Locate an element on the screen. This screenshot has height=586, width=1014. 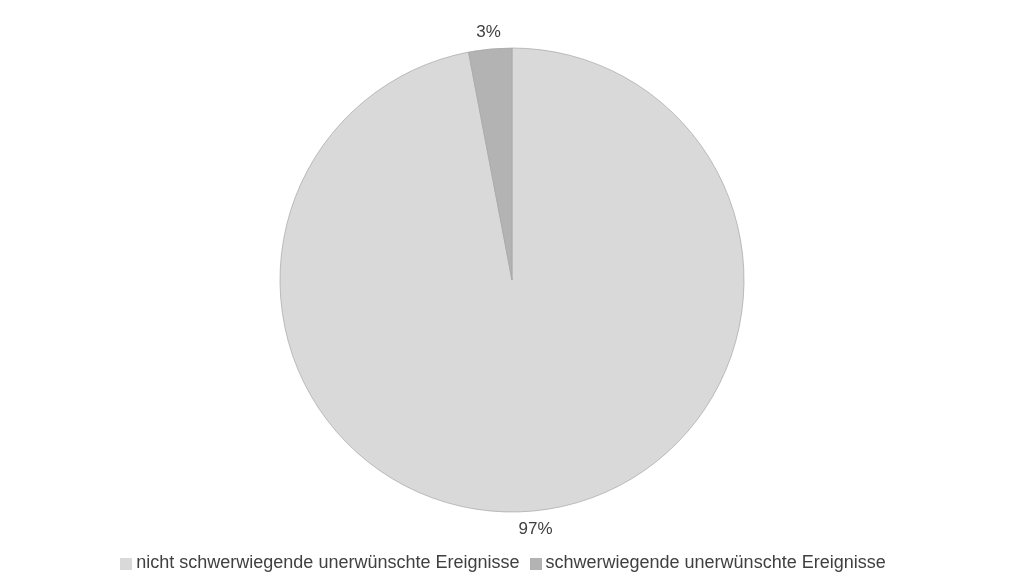
data-label: 97% is located at coordinates (535, 529).